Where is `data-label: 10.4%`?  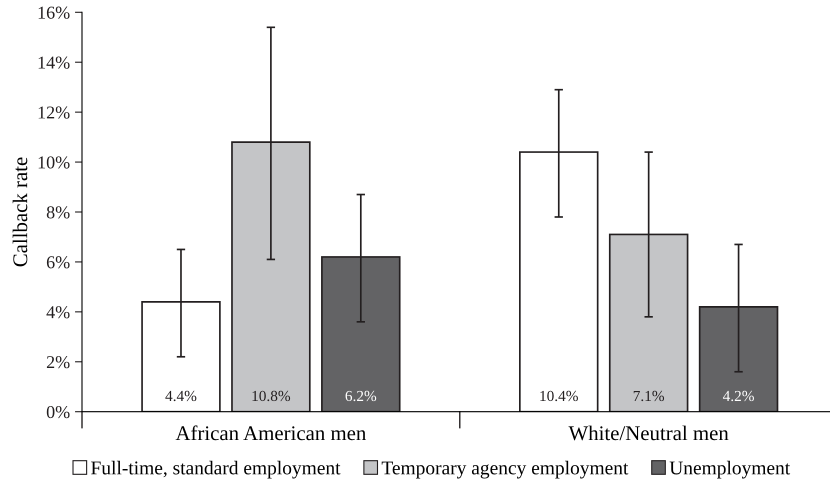
data-label: 10.4% is located at coordinates (559, 396).